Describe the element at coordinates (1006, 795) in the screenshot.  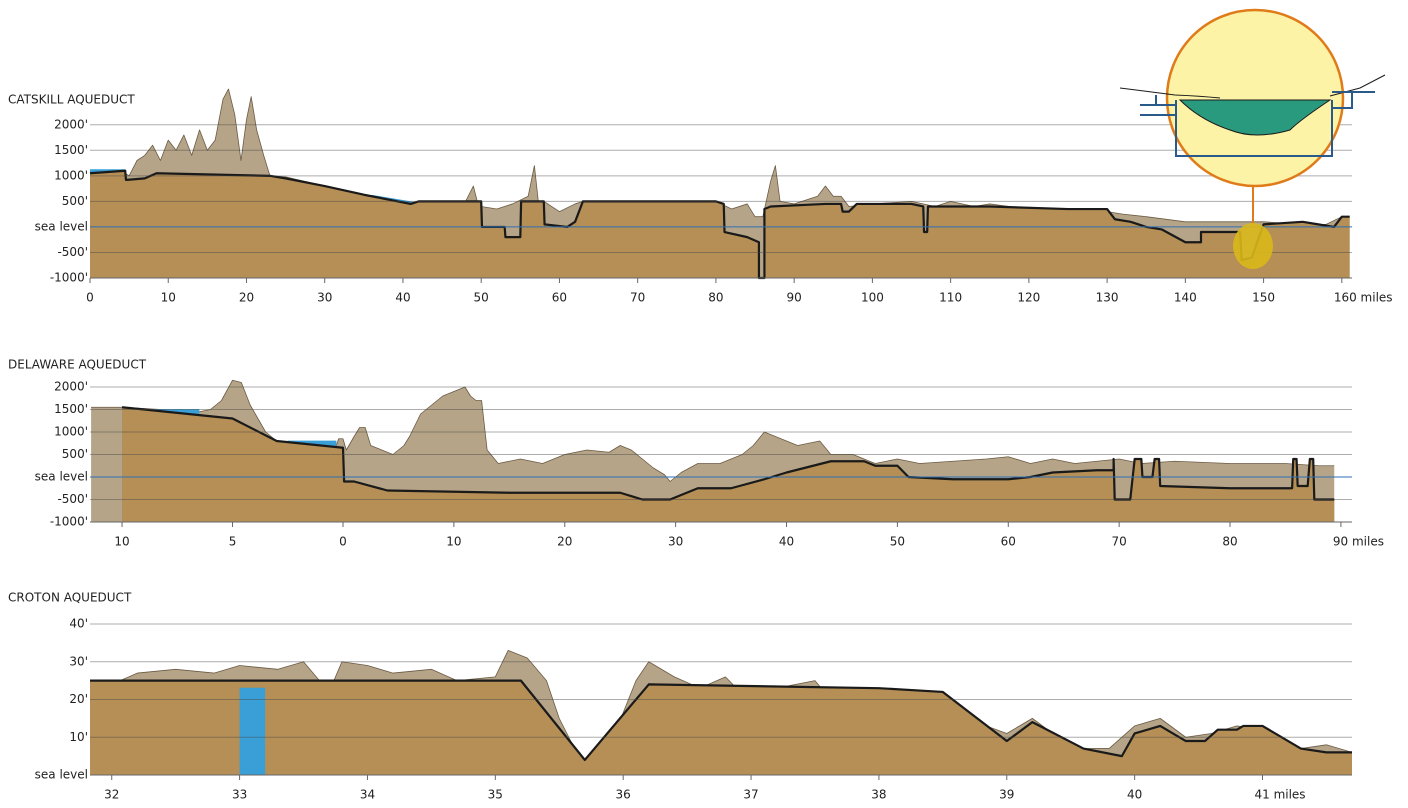
I see `x-tick-label: 39` at that location.